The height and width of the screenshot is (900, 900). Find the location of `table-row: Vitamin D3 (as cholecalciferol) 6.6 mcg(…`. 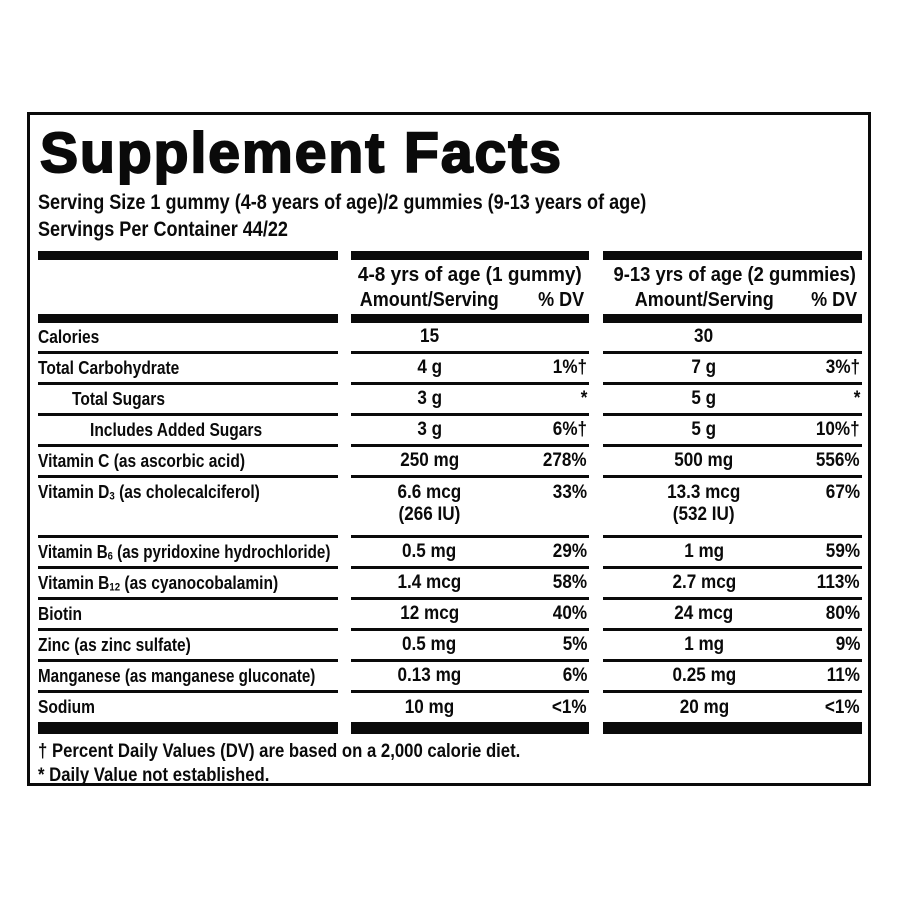

table-row: Vitamin D3 (as cholecalciferol) 6.6 mcg(… is located at coordinates (450, 508).